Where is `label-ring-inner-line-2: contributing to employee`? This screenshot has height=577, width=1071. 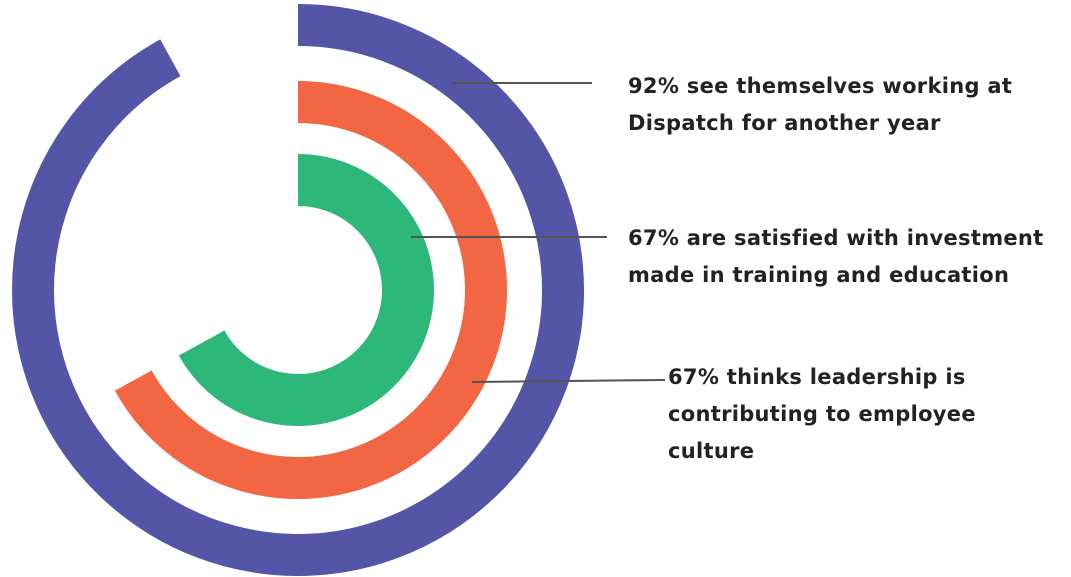
label-ring-inner-line-2: contributing to employee is located at coordinates (822, 414).